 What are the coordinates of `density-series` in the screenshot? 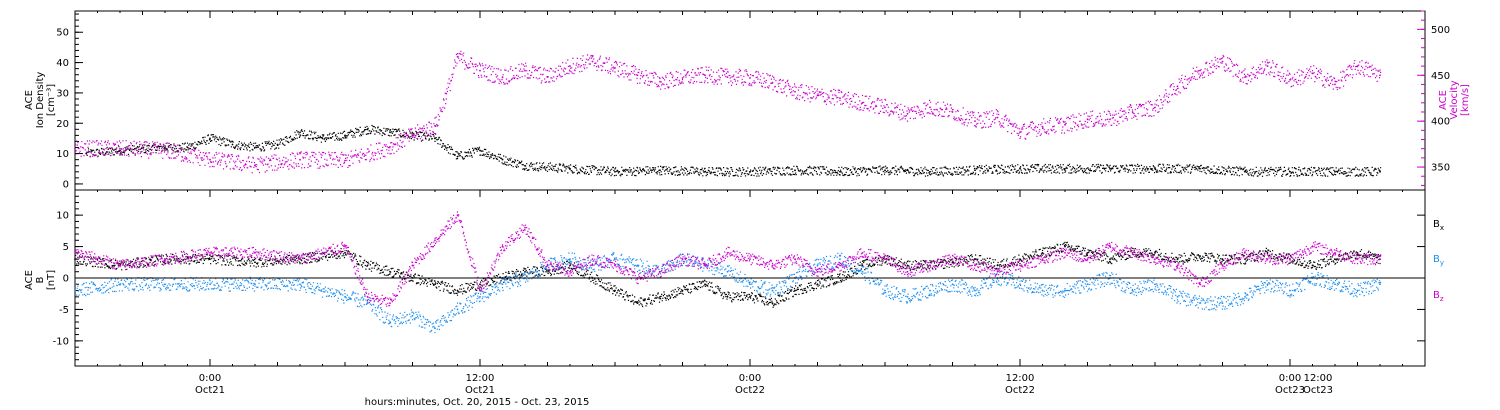 It's located at (734, 150).